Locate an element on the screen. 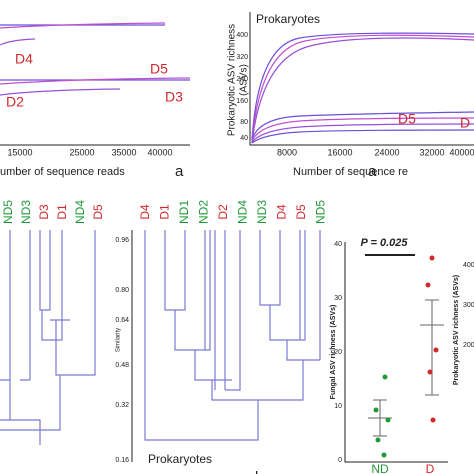 The height and width of the screenshot is (474, 474). group-label: ND is located at coordinates (380, 468).